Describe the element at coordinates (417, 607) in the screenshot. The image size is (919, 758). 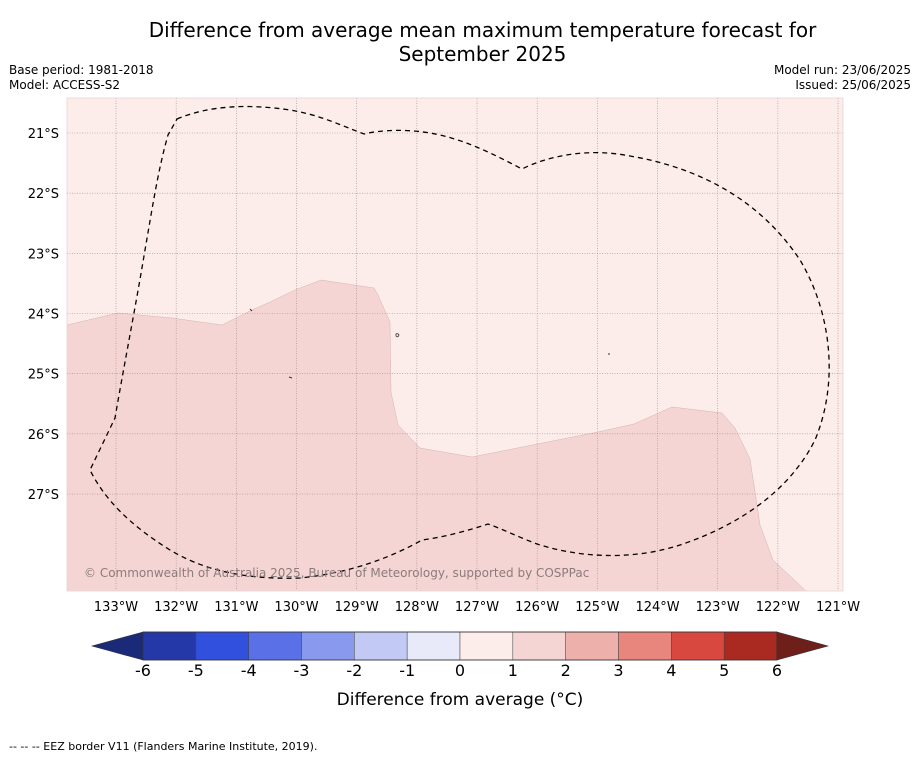
I see `longitude-label: 128°W` at that location.